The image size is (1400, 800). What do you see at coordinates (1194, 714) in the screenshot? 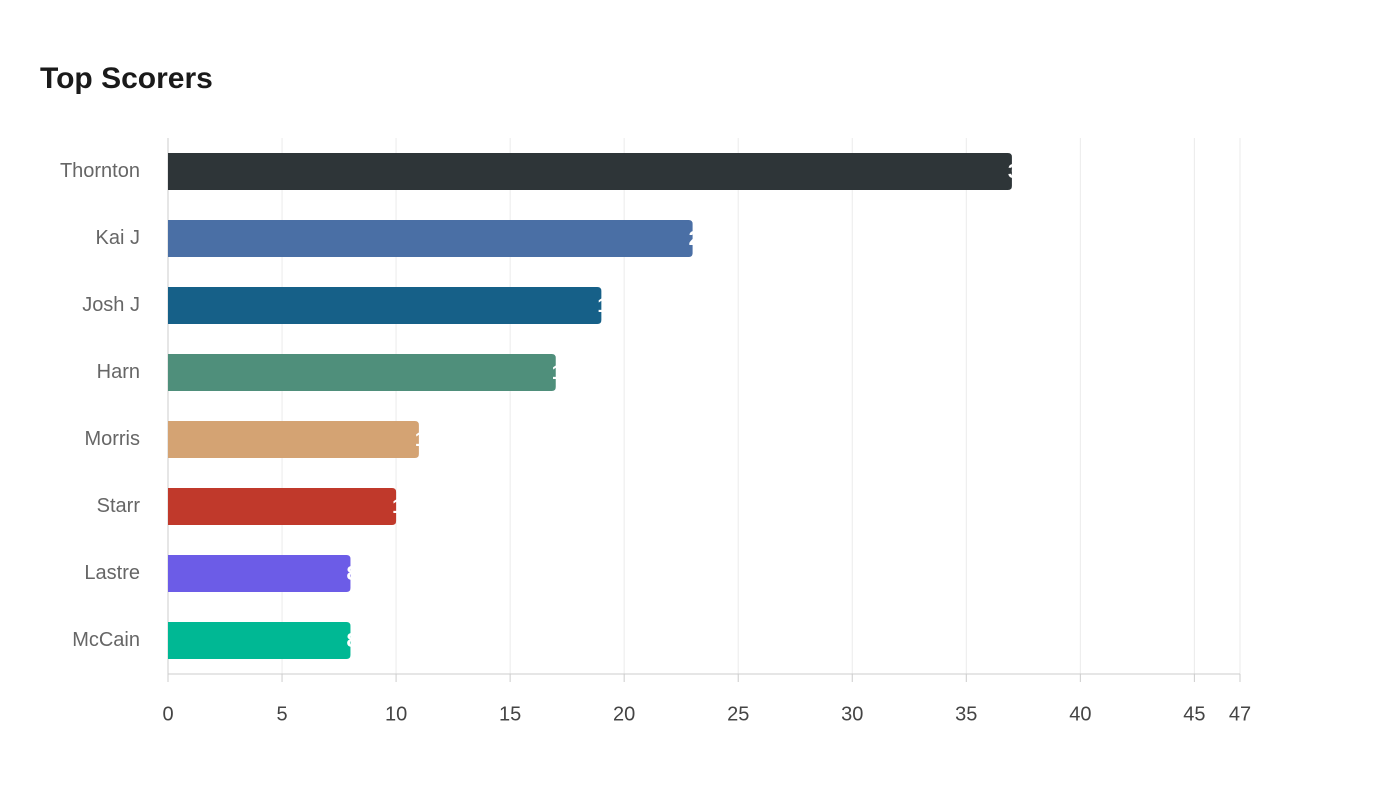
I see `x-tick-label: 45` at bounding box center [1194, 714].